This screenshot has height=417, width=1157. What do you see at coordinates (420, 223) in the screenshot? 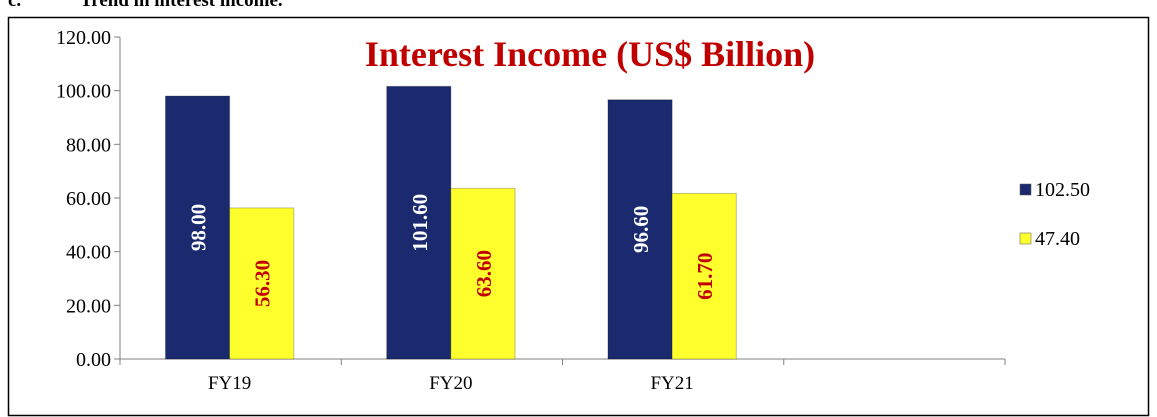
I see `data-label: 101.60` at bounding box center [420, 223].